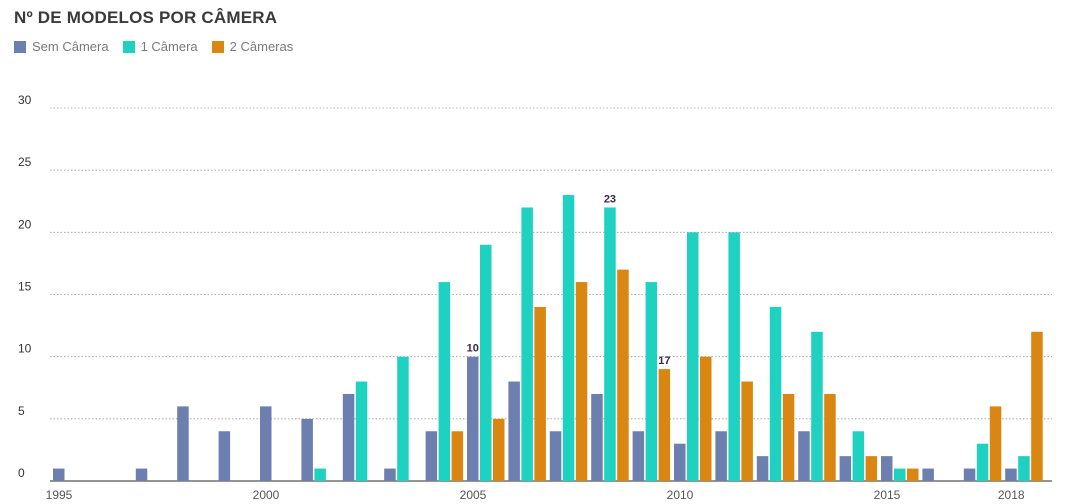 Image resolution: width=1074 pixels, height=504 pixels. What do you see at coordinates (845, 468) in the screenshot?
I see `bar-sem-c-mera-2014` at bounding box center [845, 468].